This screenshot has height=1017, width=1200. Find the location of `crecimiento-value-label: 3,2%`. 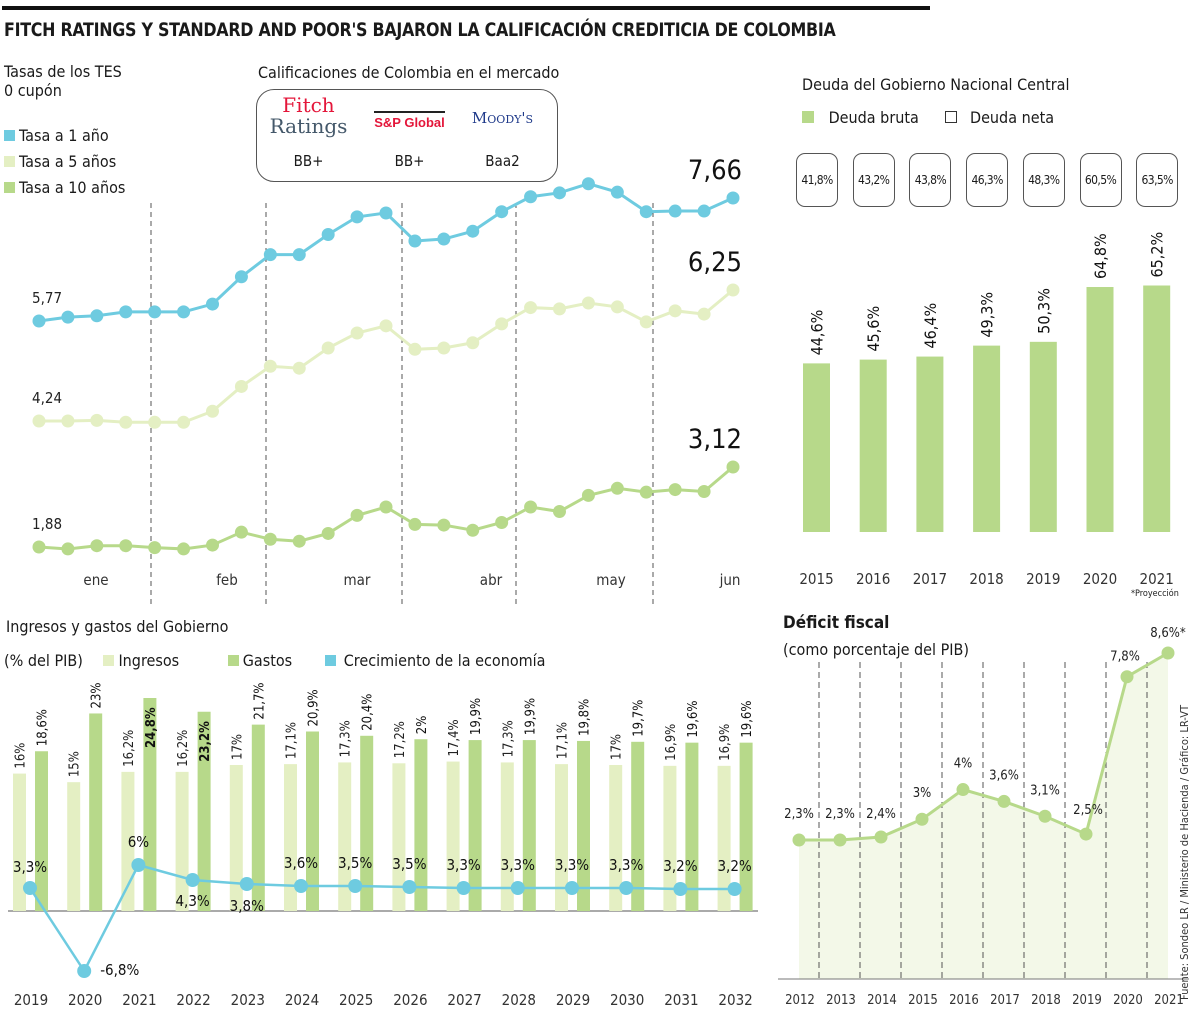

crecimiento-value-label: 3,2% is located at coordinates (734, 866).